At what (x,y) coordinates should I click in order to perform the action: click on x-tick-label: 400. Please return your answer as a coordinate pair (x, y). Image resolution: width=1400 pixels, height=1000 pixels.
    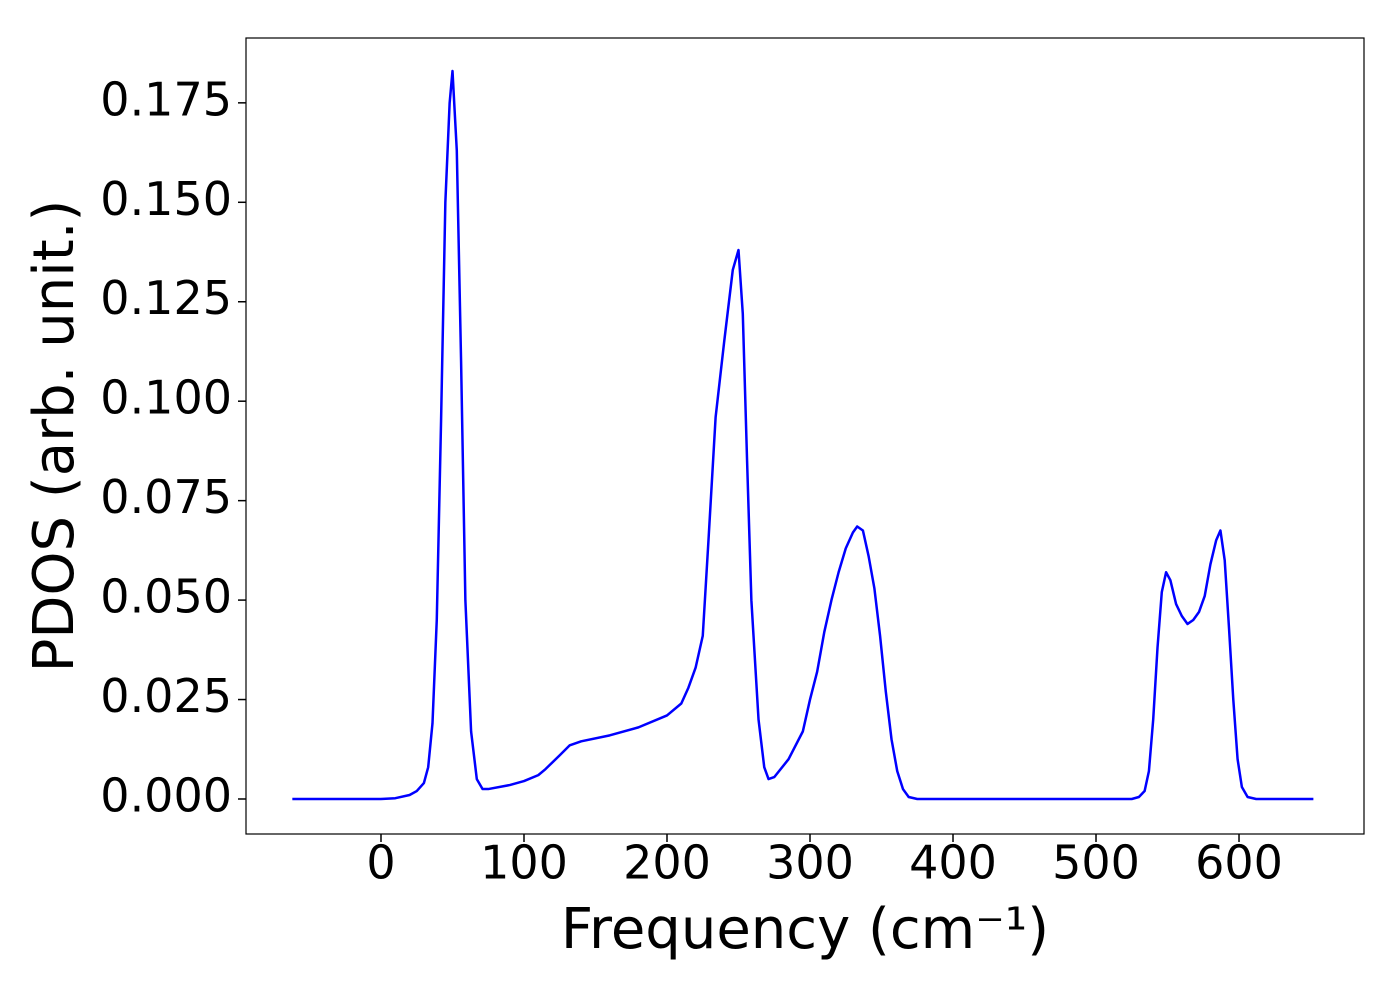
    Looking at the image, I should click on (953, 863).